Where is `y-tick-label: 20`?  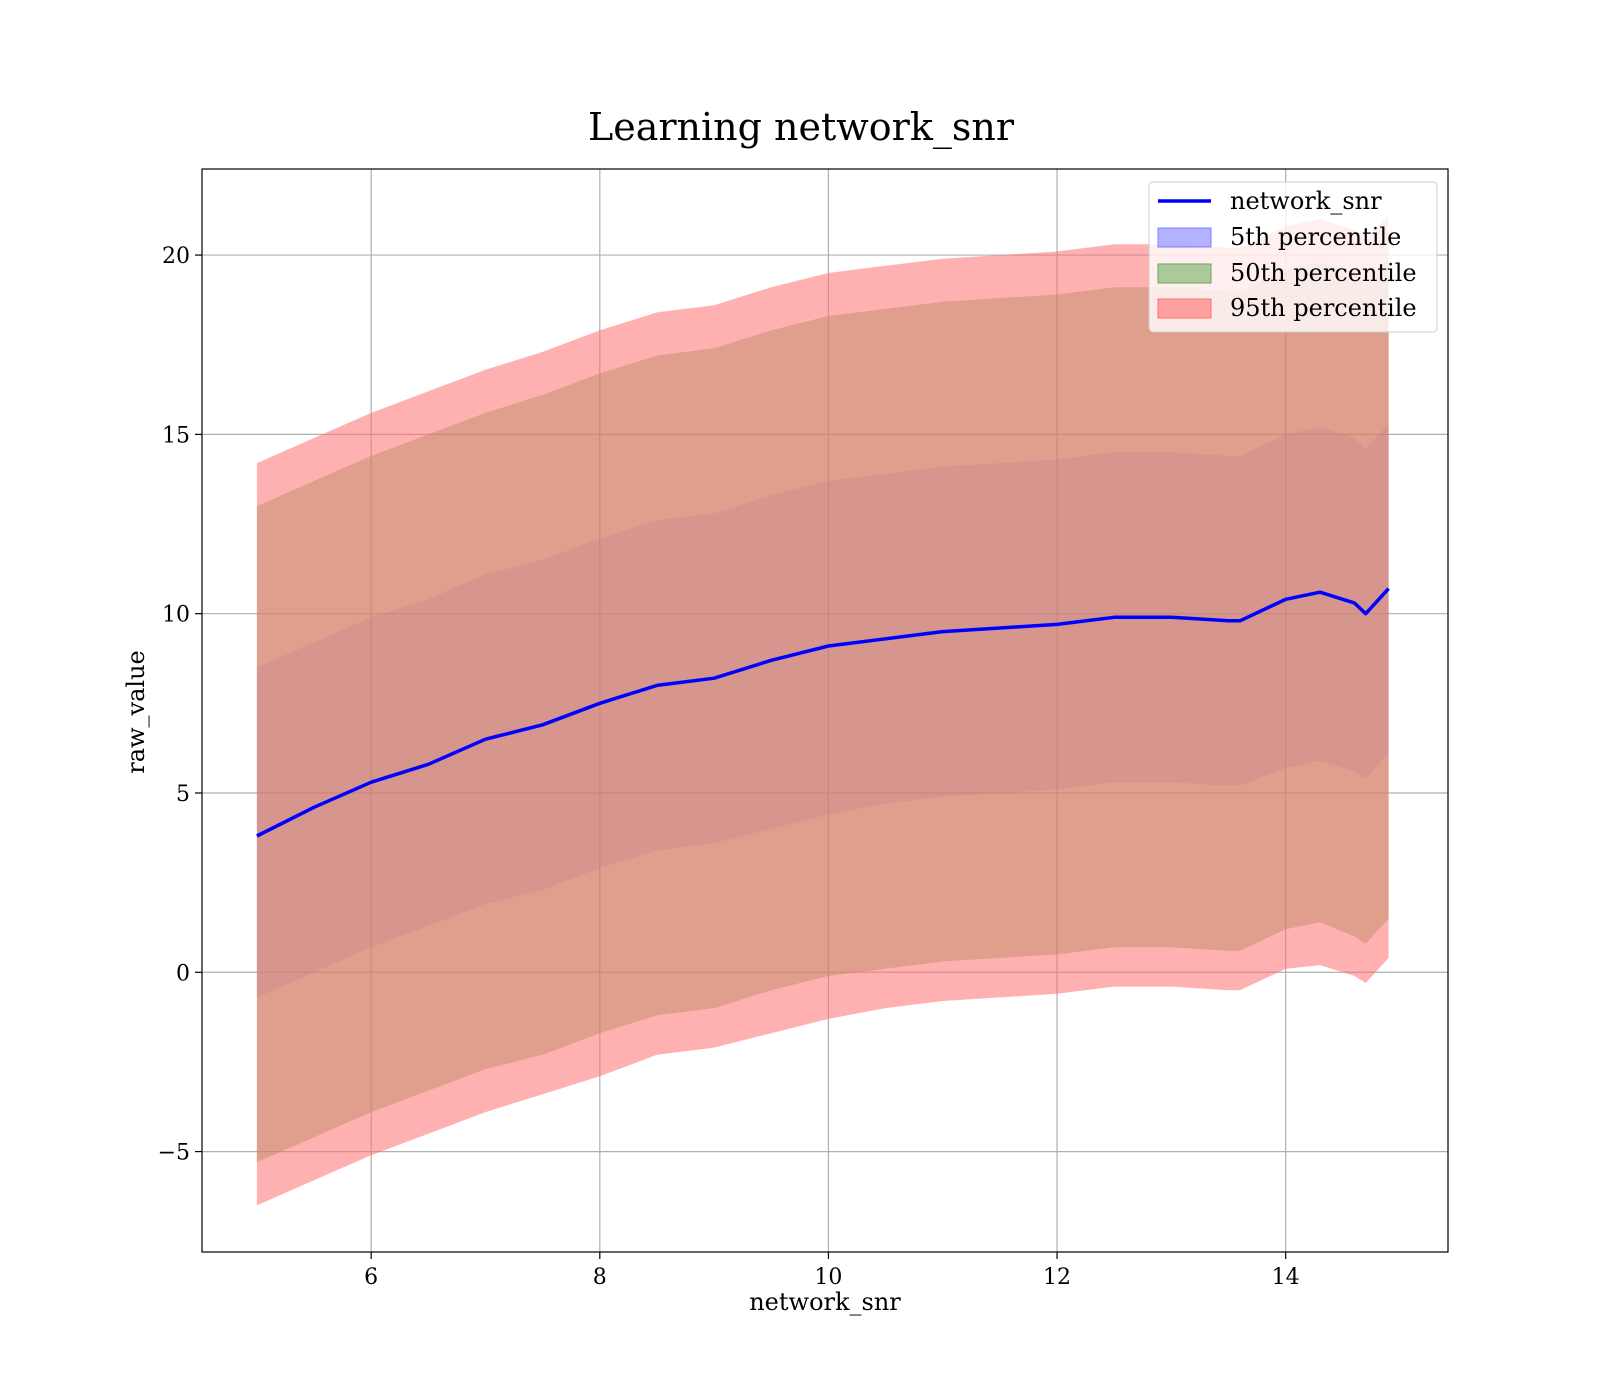 y-tick-label: 20 is located at coordinates (176, 256).